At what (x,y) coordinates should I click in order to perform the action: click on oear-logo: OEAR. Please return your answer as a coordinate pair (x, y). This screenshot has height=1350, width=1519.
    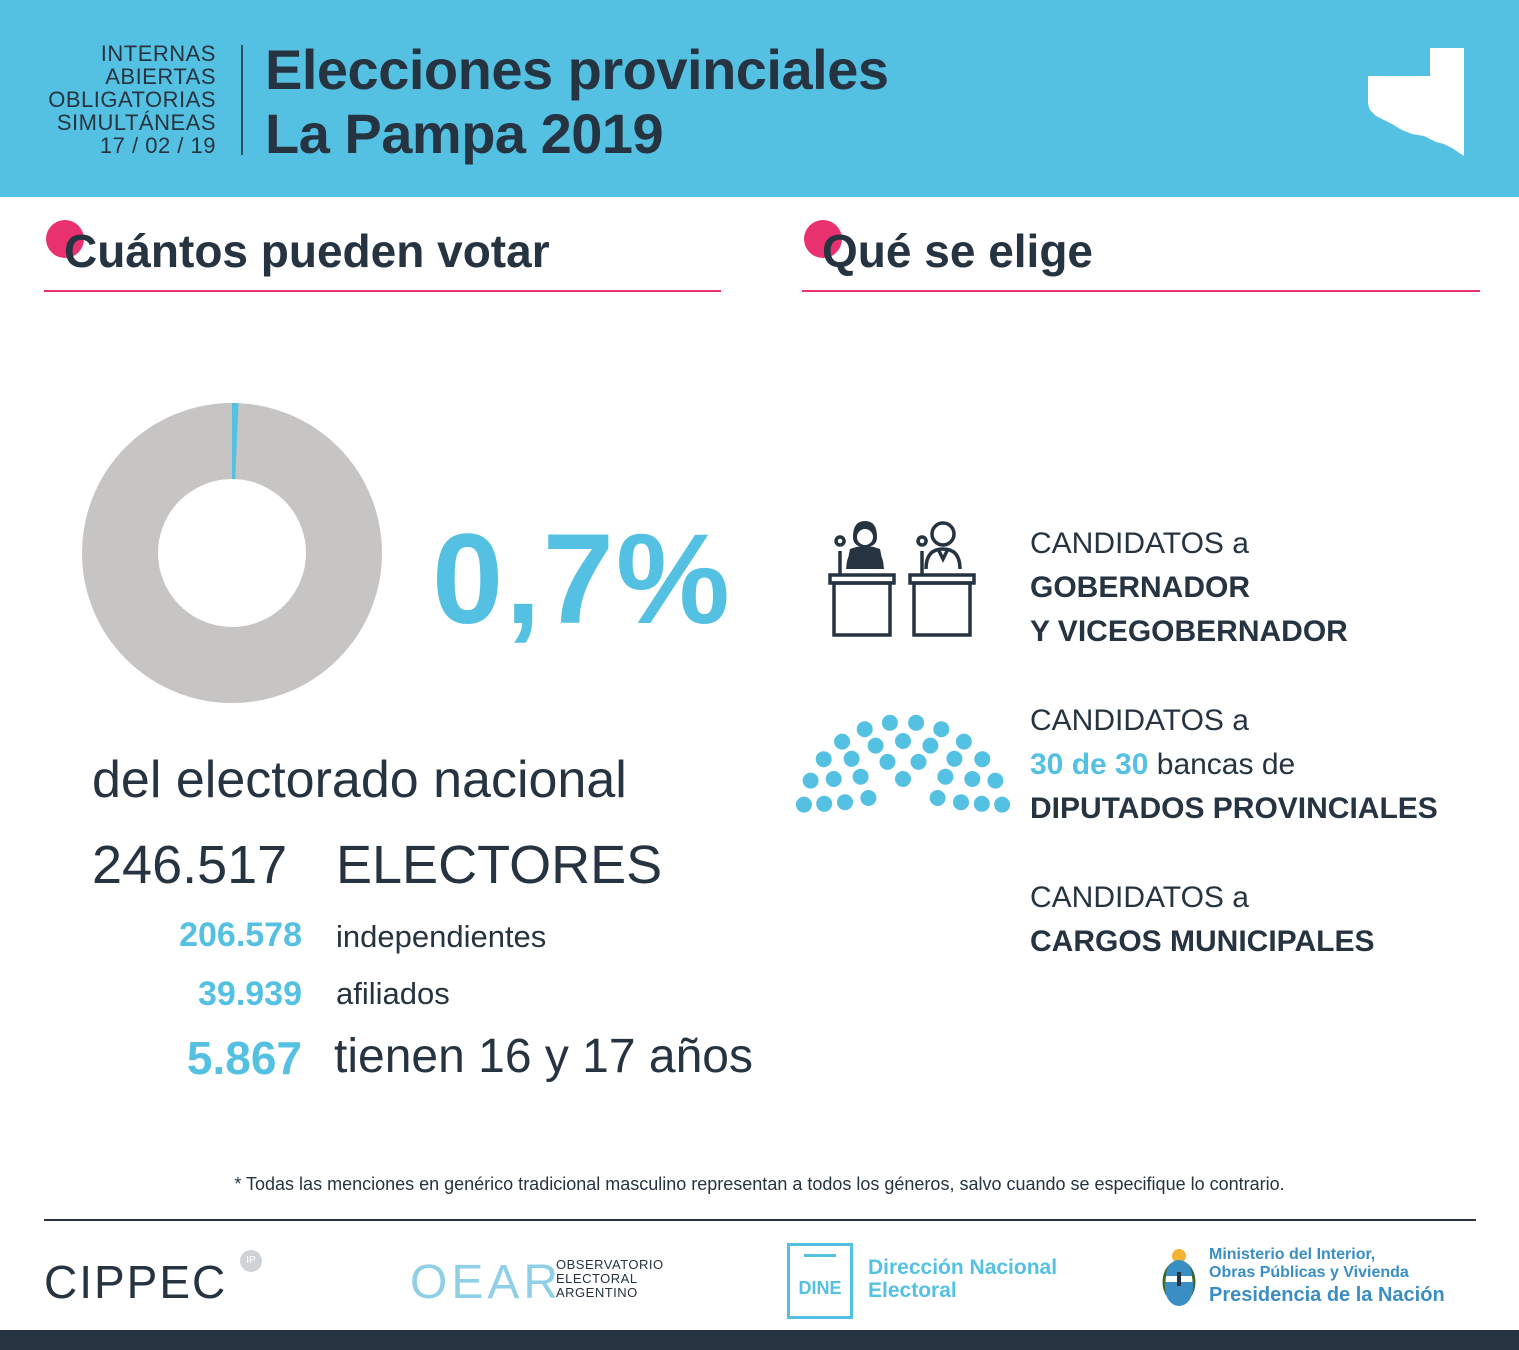
    Looking at the image, I should click on (486, 1282).